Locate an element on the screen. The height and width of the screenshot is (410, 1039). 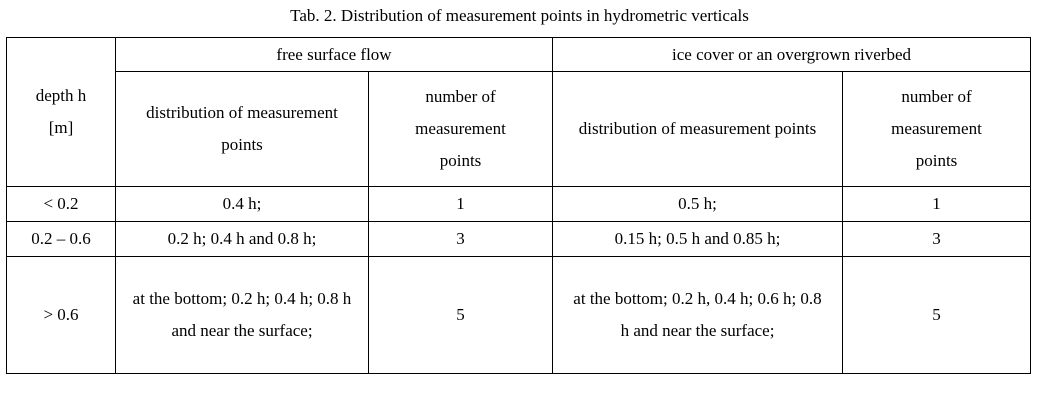
header-free-surface-flow: free surface flow is located at coordinates (334, 54).